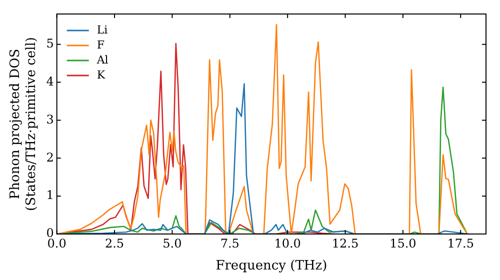 This screenshot has height=280, width=500. What do you see at coordinates (100, 45) in the screenshot?
I see `legend-label: F` at bounding box center [100, 45].